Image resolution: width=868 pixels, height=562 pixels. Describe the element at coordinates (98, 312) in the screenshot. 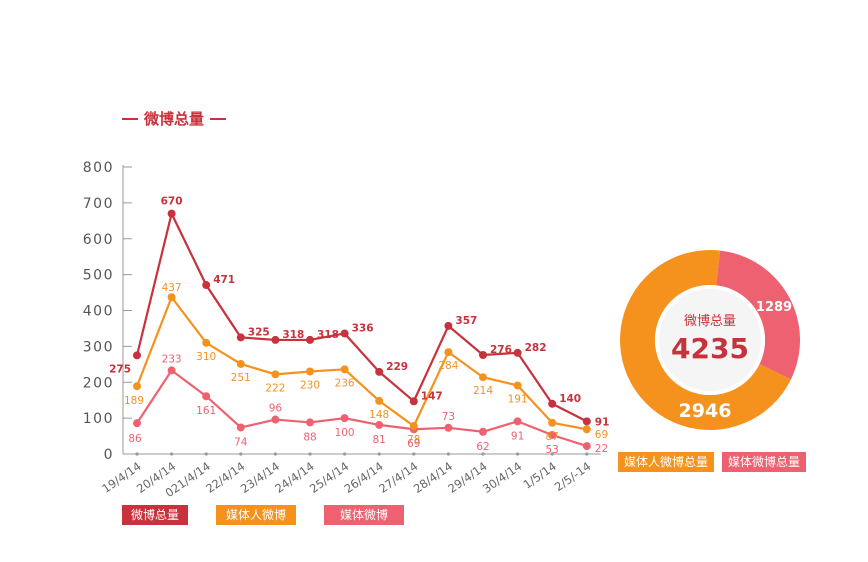

I see `y-tick-label: 400` at that location.